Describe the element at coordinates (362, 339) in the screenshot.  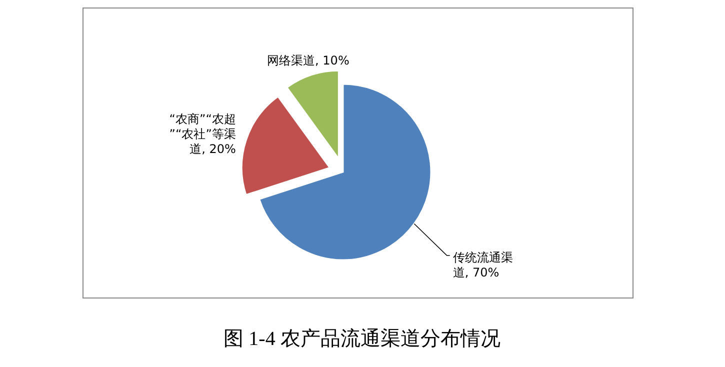
I see `title: 图 1-4 农产品流通渠道分布情况` at that location.